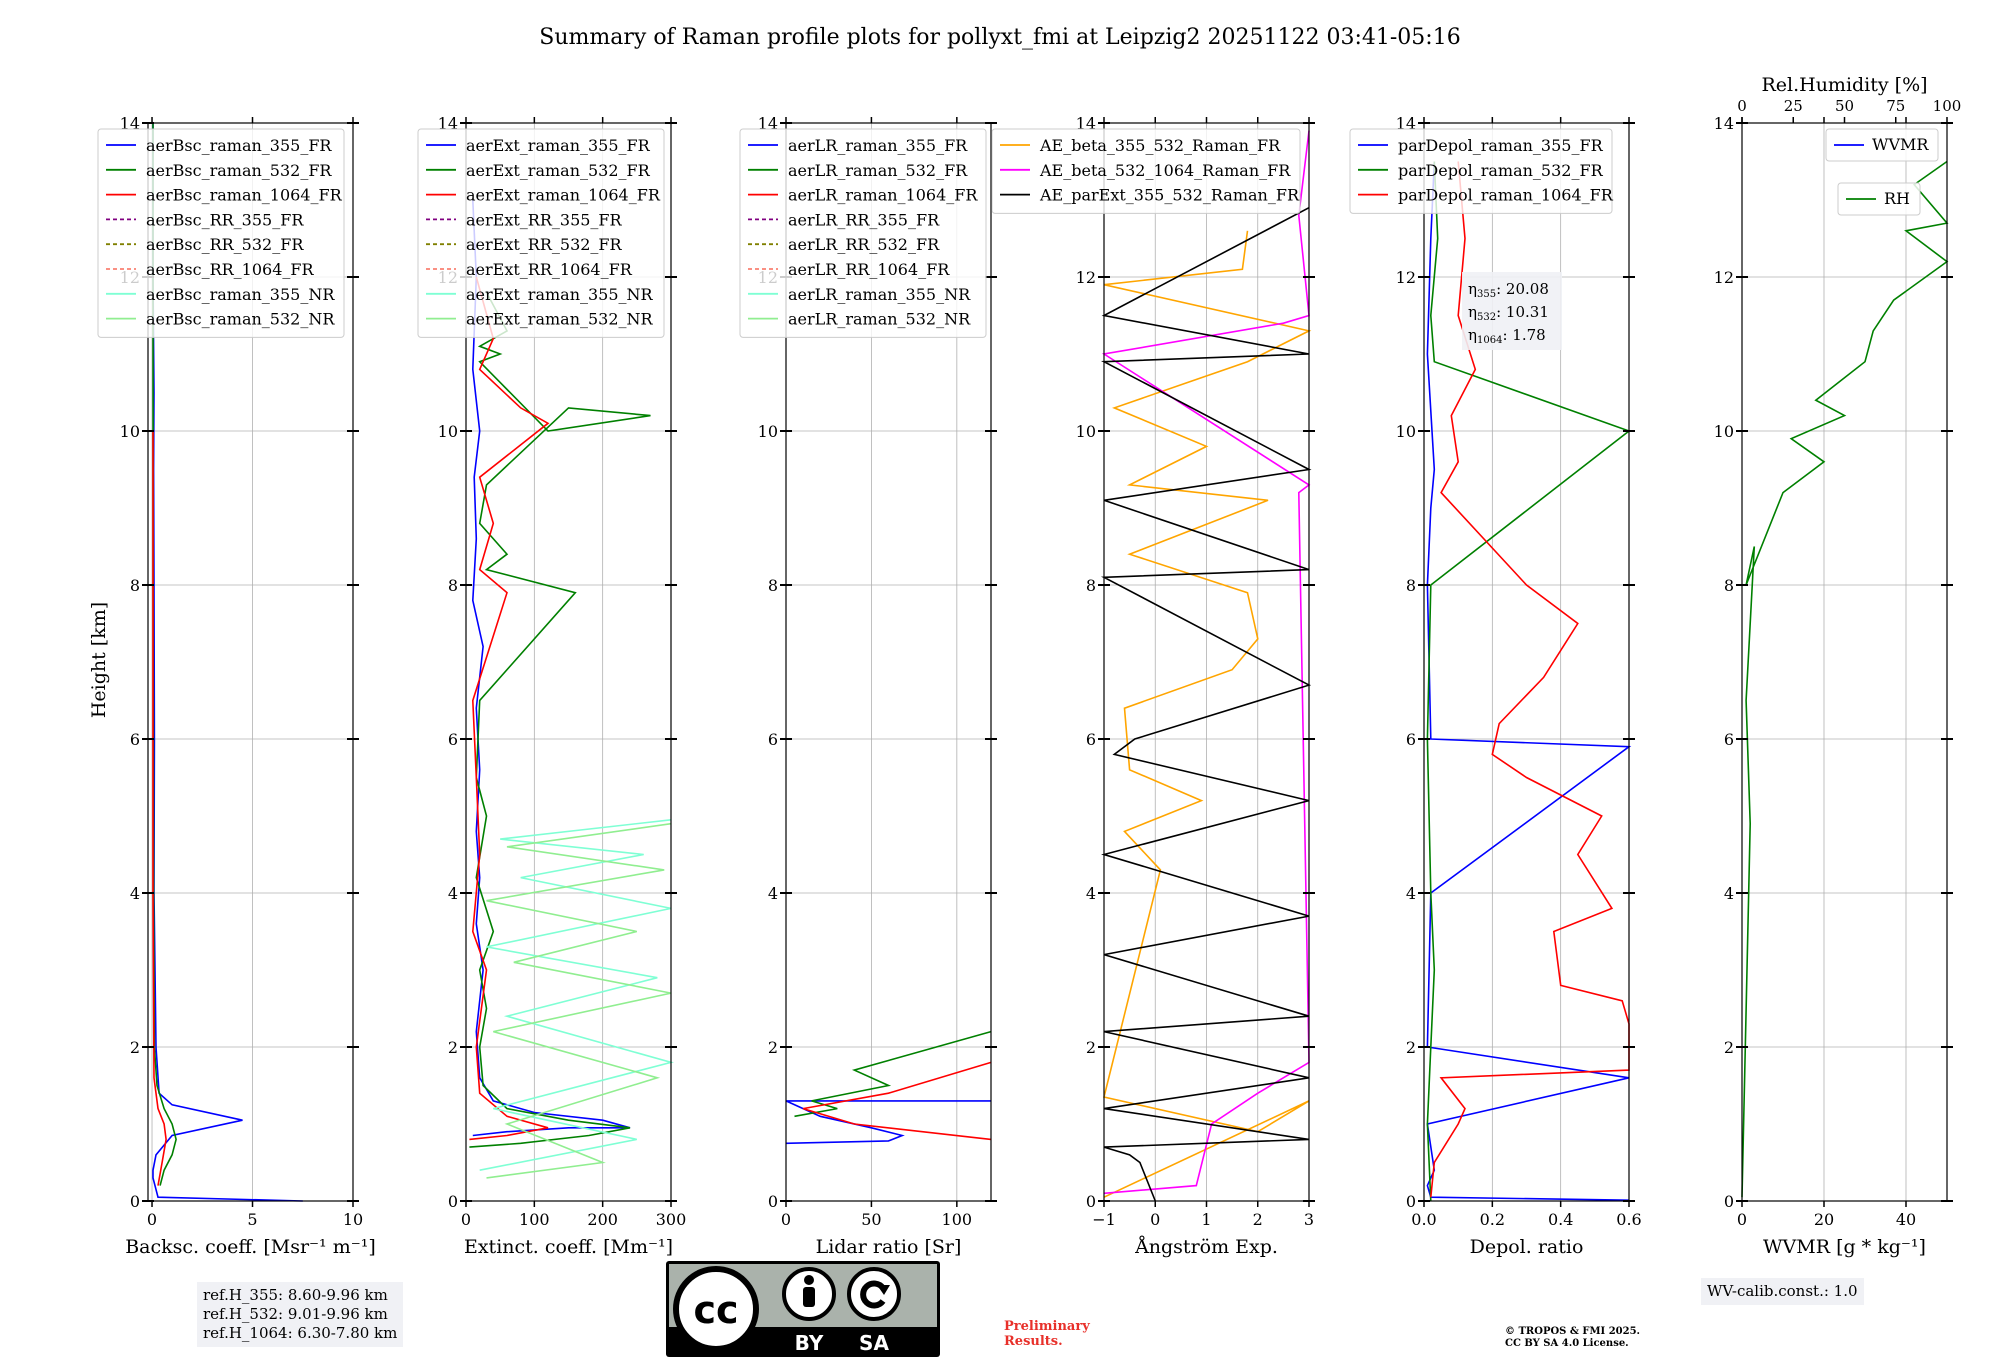  What do you see at coordinates (1104, 1219) in the screenshot?
I see `x-tick-label: −1` at bounding box center [1104, 1219].